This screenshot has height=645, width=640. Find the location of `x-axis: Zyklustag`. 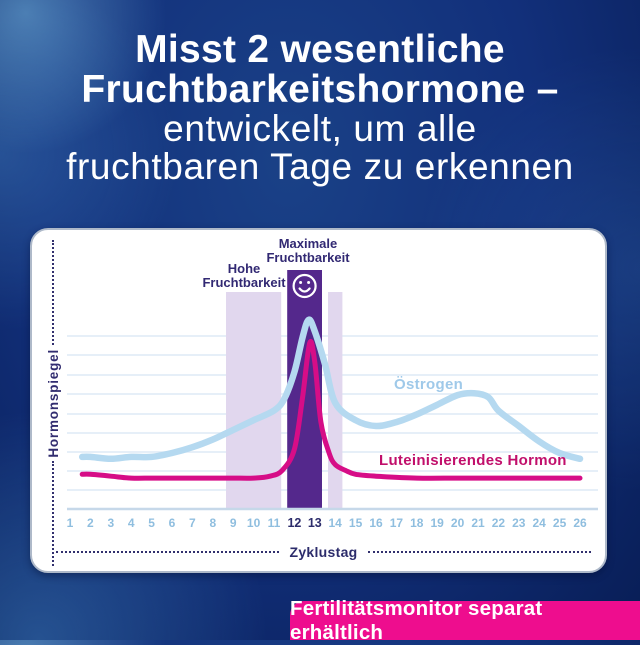

x-axis: Zyklustag is located at coordinates (323, 552).